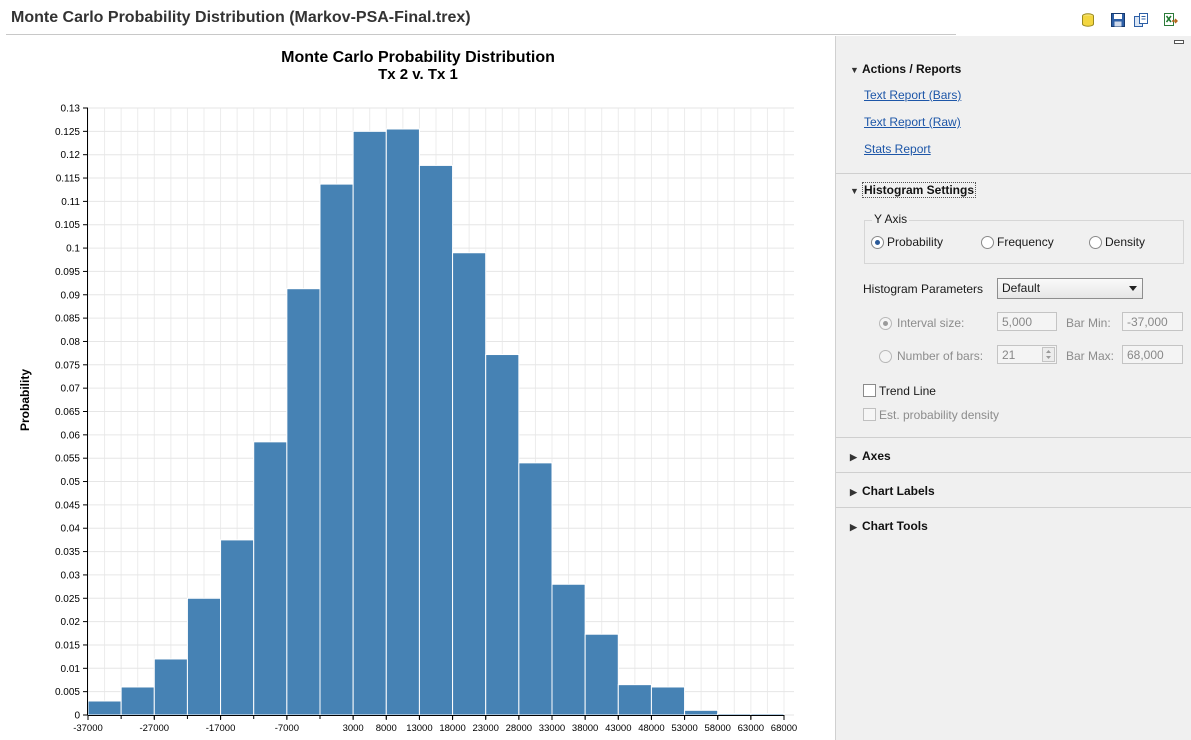  What do you see at coordinates (618, 728) in the screenshot?
I see `x-tick-label: 43000` at bounding box center [618, 728].